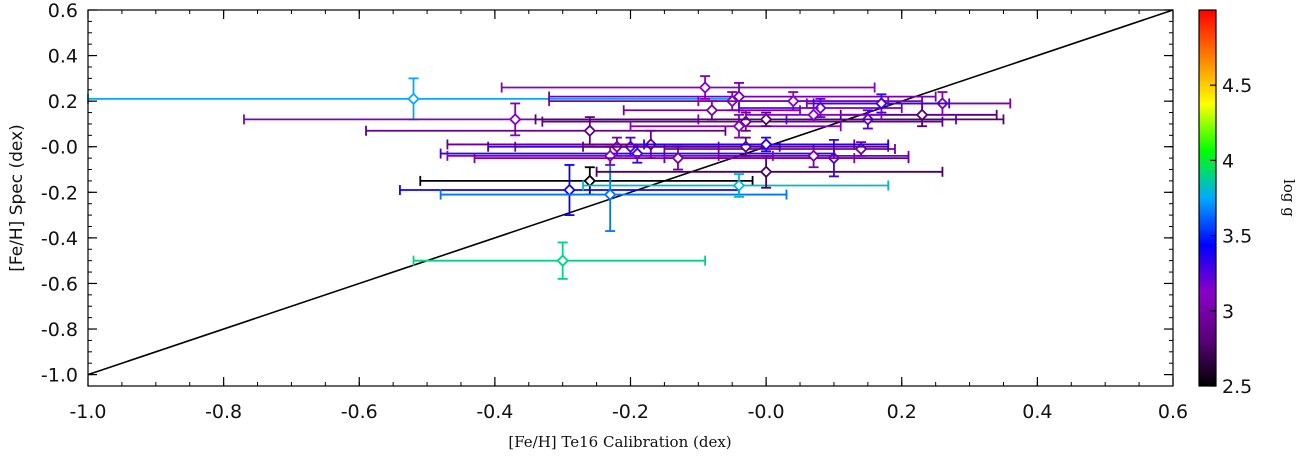 The width and height of the screenshot is (1299, 460). What do you see at coordinates (766, 412) in the screenshot?
I see `x-tick-label: -0.0` at bounding box center [766, 412].